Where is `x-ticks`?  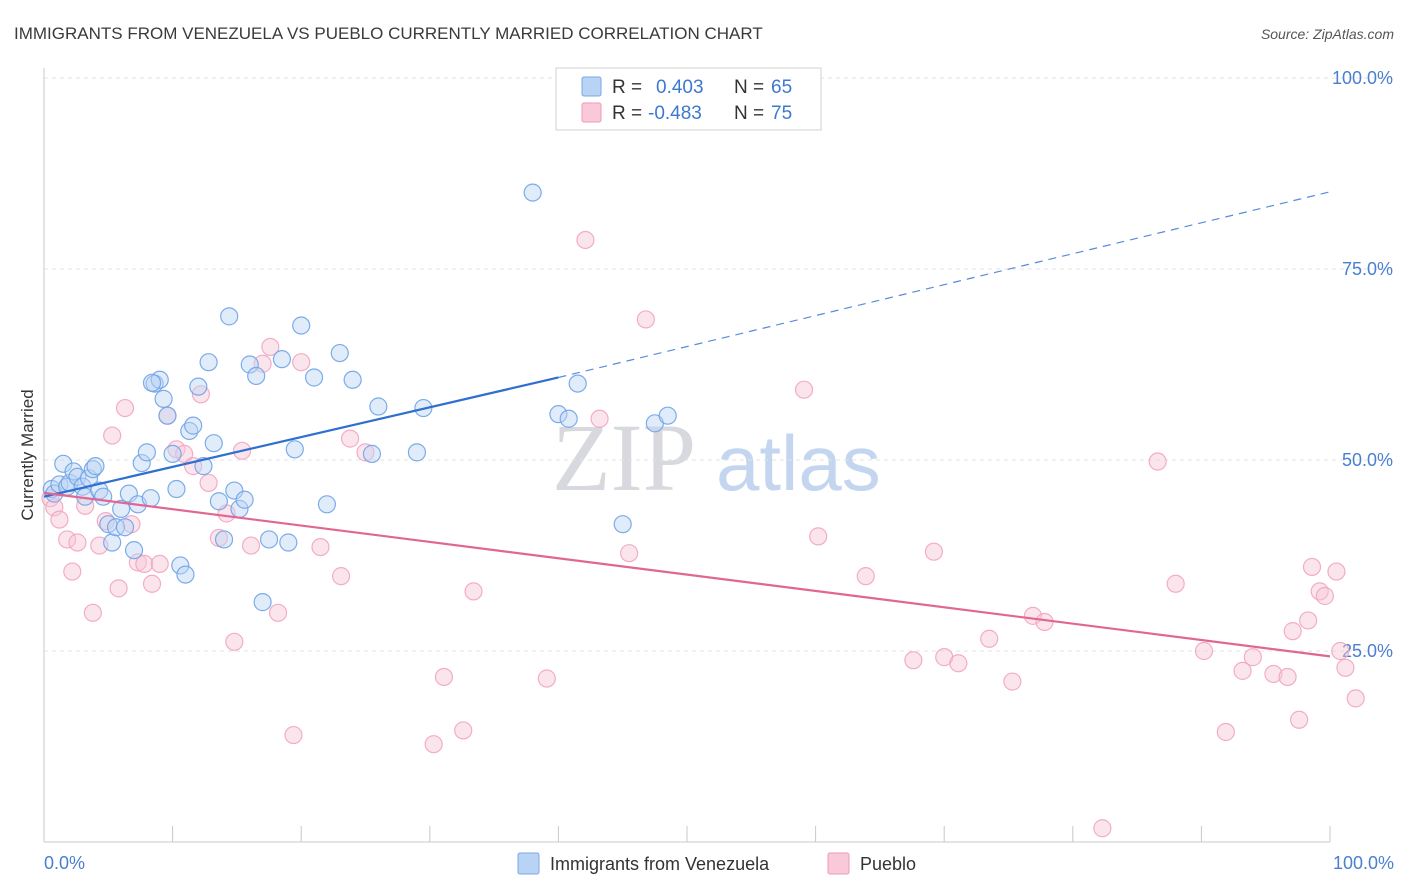 x-ticks is located at coordinates (751, 834).